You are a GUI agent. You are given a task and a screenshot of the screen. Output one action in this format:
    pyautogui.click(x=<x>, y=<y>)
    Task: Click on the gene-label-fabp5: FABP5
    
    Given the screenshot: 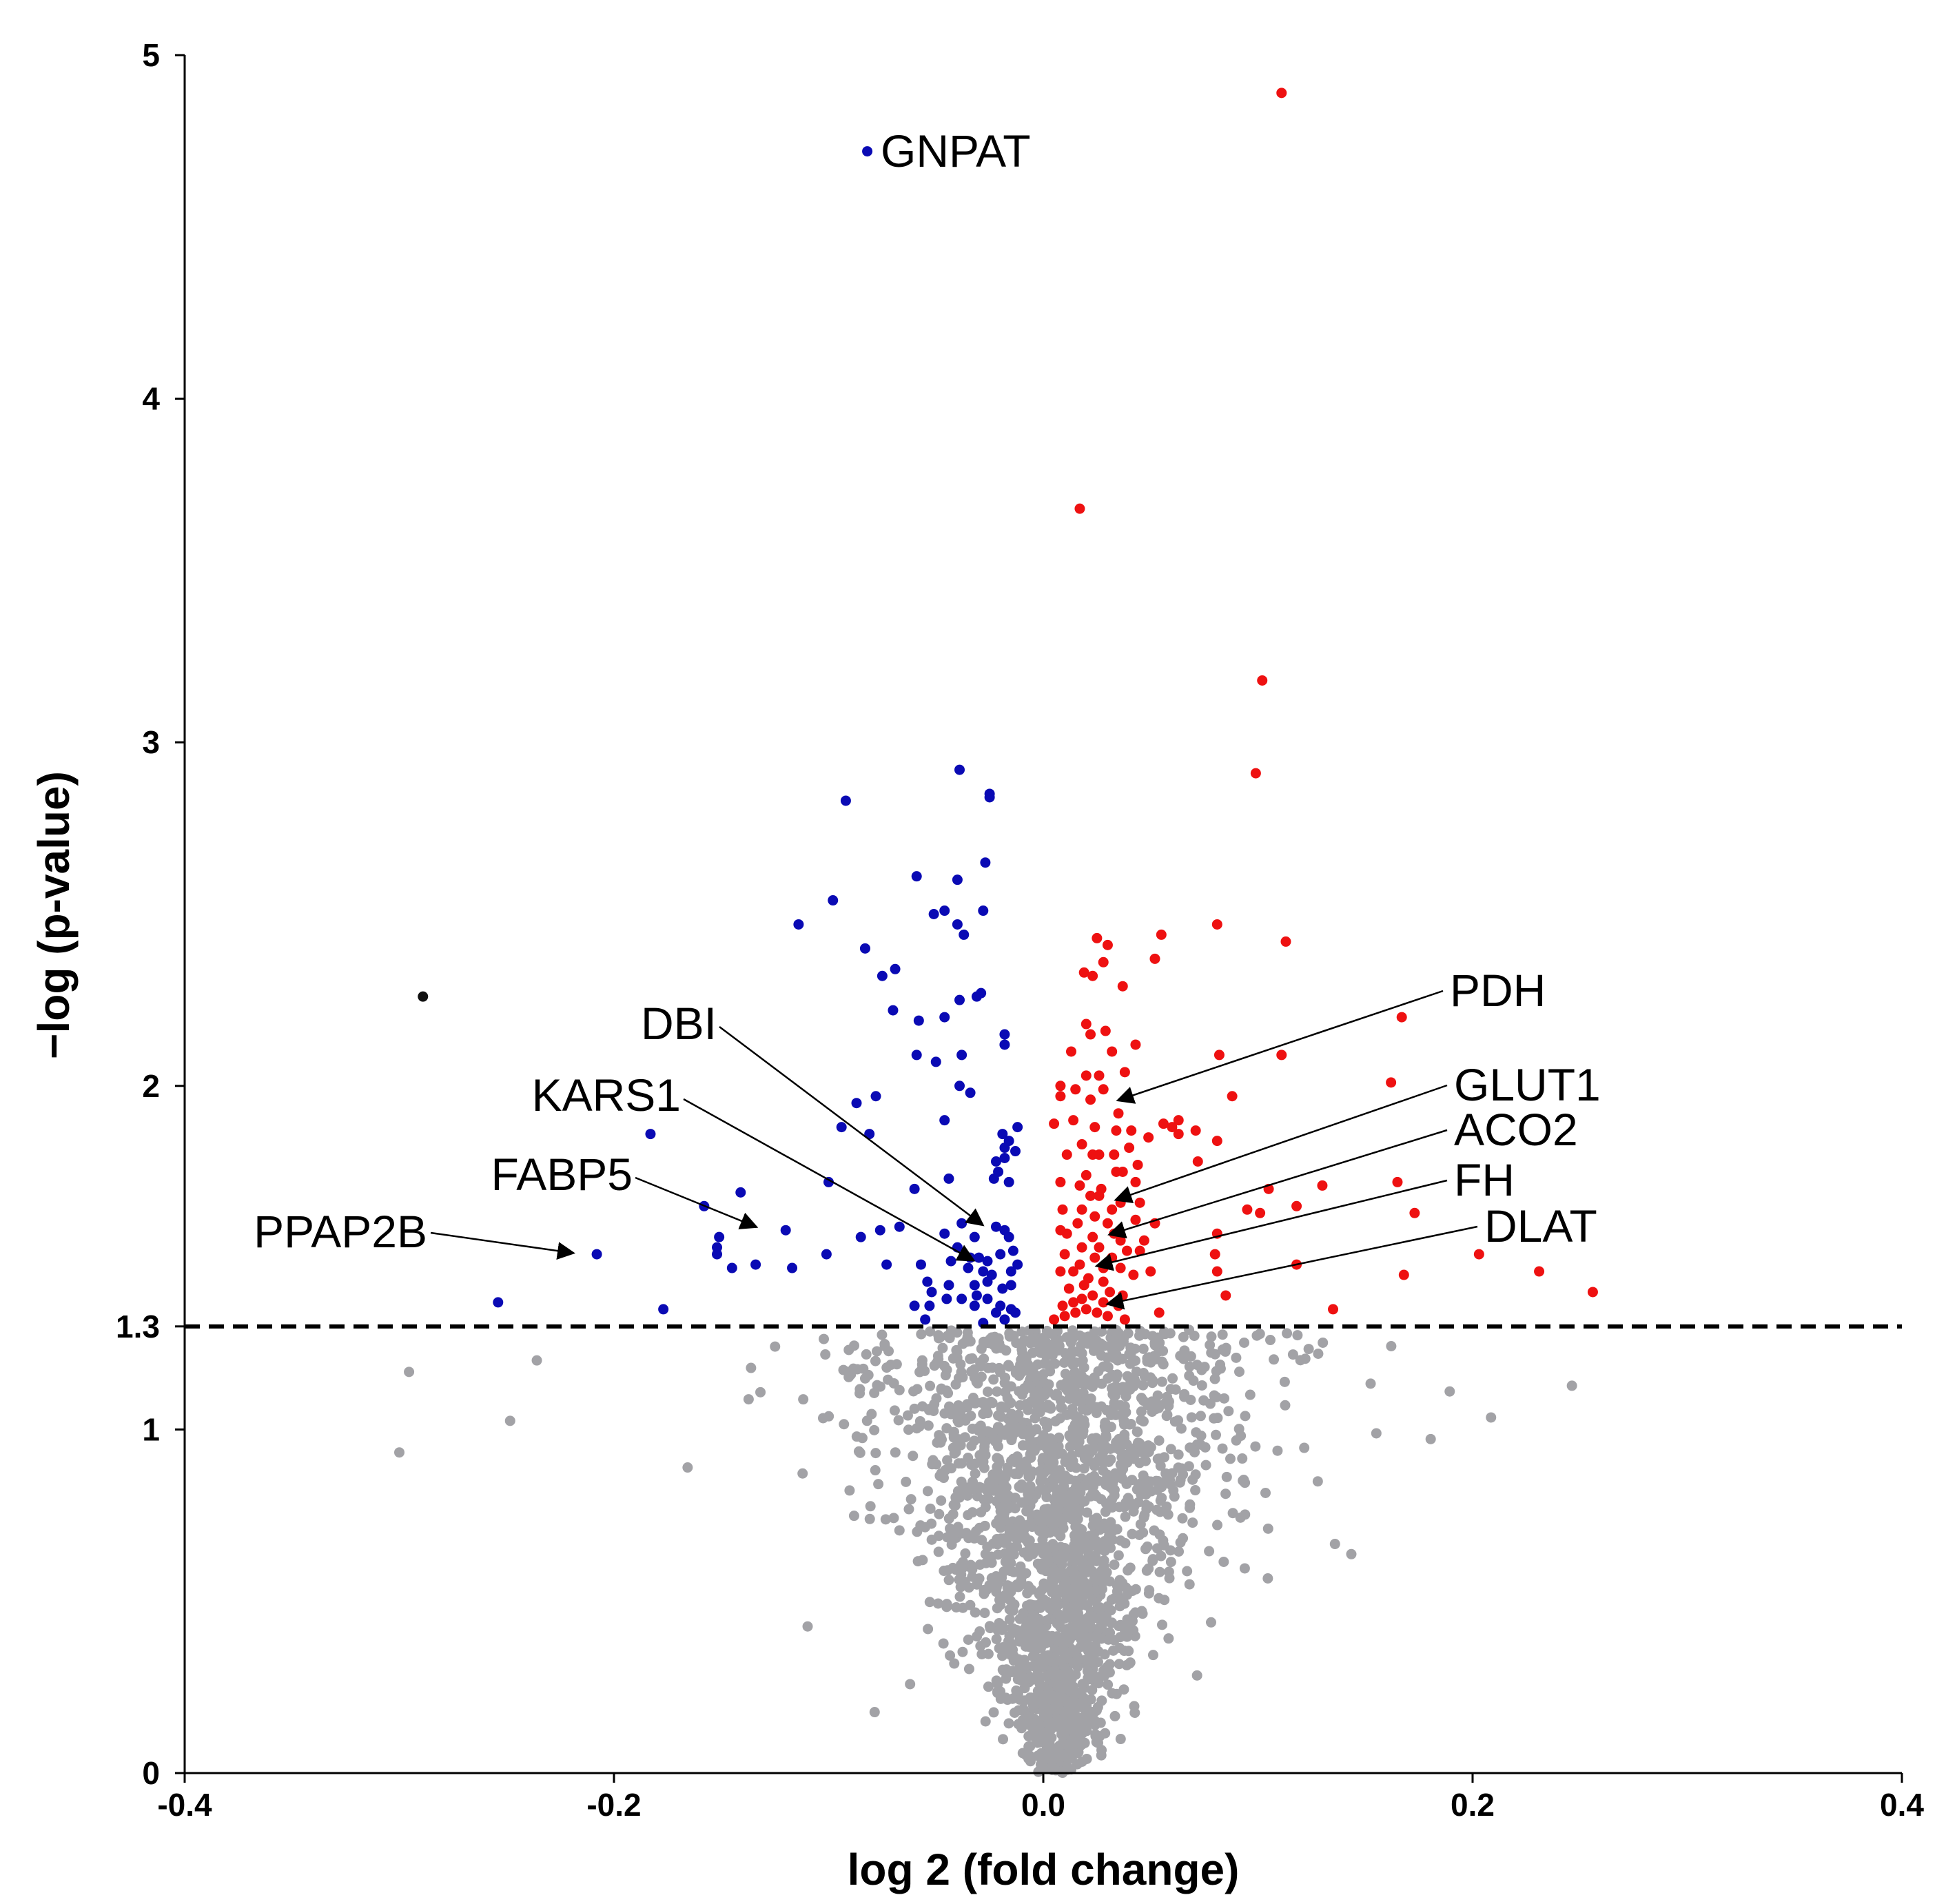 What is the action you would take?
    pyautogui.click(x=562, y=1174)
    